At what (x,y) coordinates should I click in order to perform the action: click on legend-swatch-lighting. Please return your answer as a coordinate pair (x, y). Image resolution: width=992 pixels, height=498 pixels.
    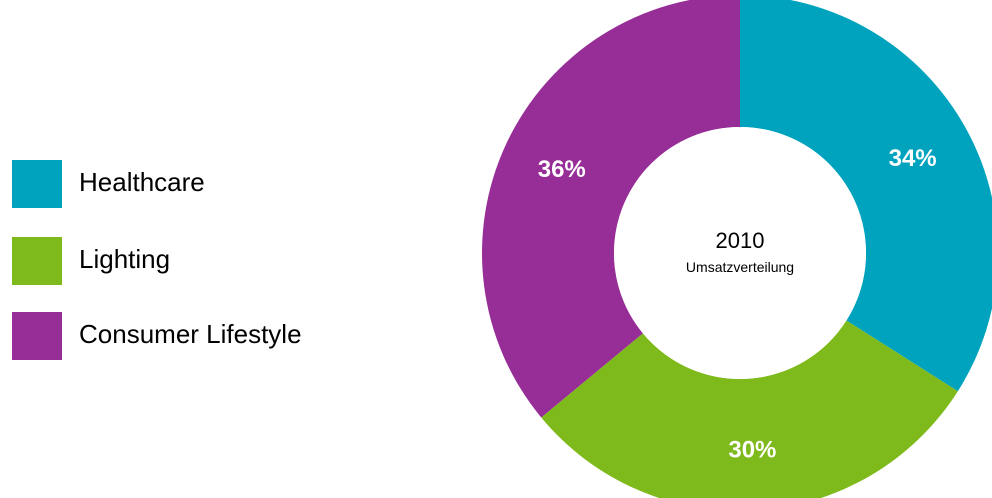
    Looking at the image, I should click on (37, 261).